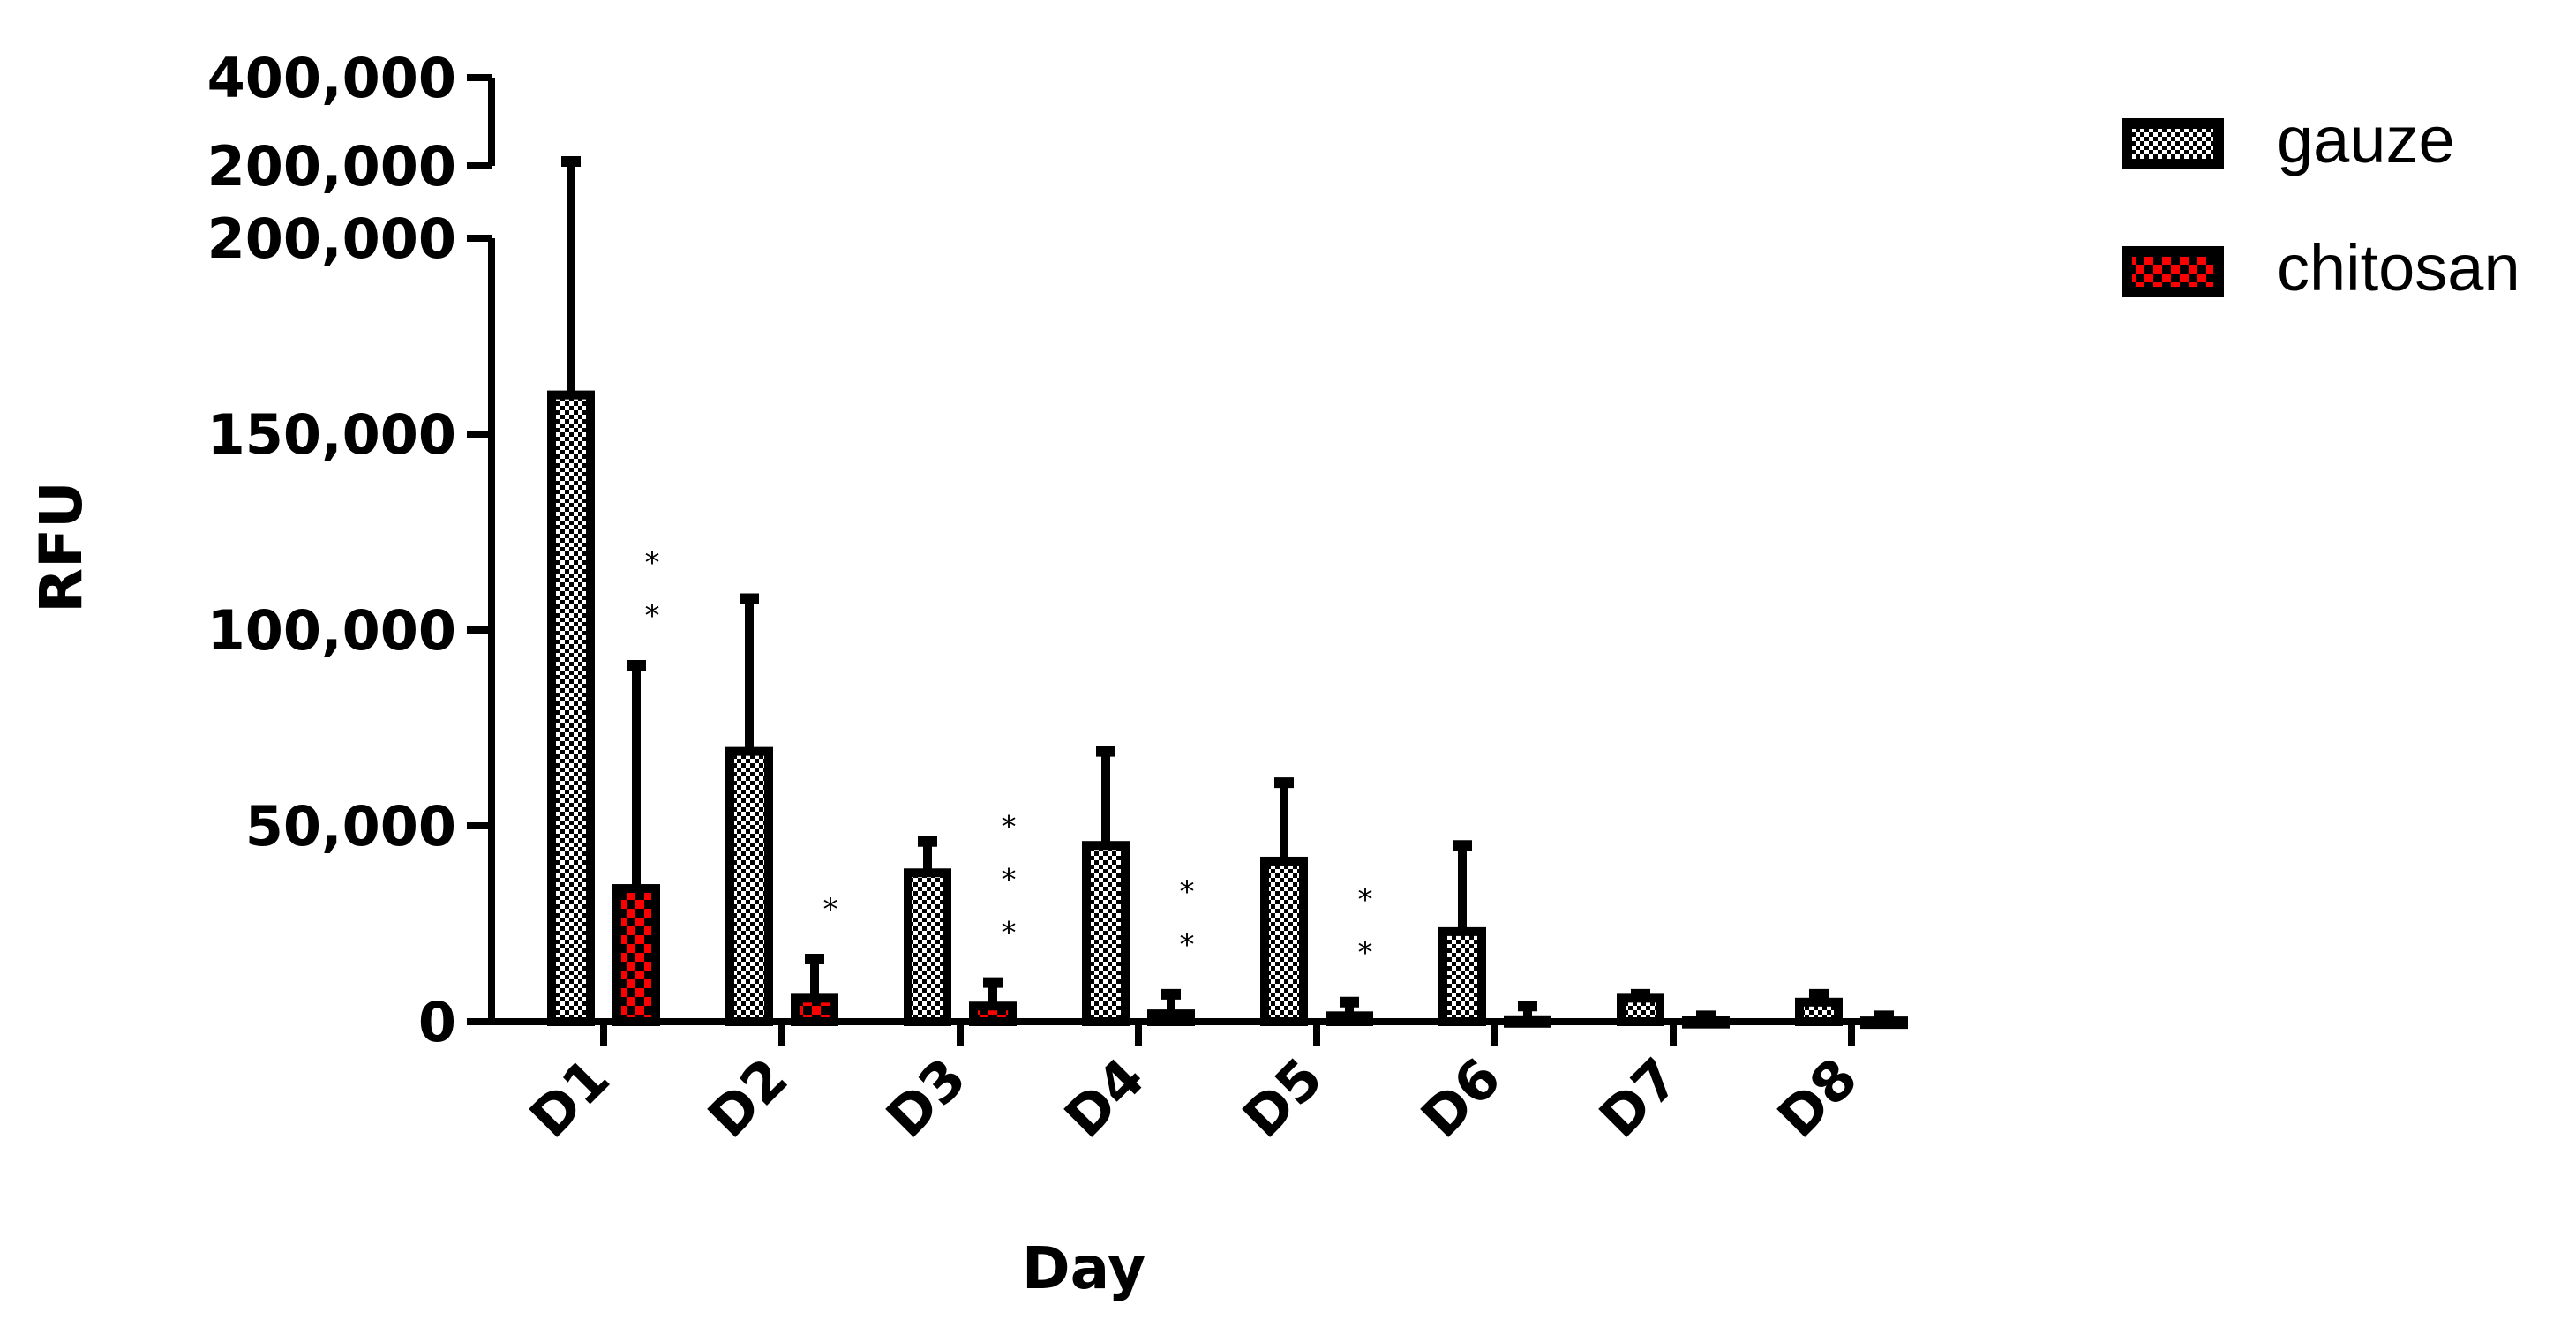 The height and width of the screenshot is (1327, 2576). I want to click on y-tick-label: 100,000, so click(331, 631).